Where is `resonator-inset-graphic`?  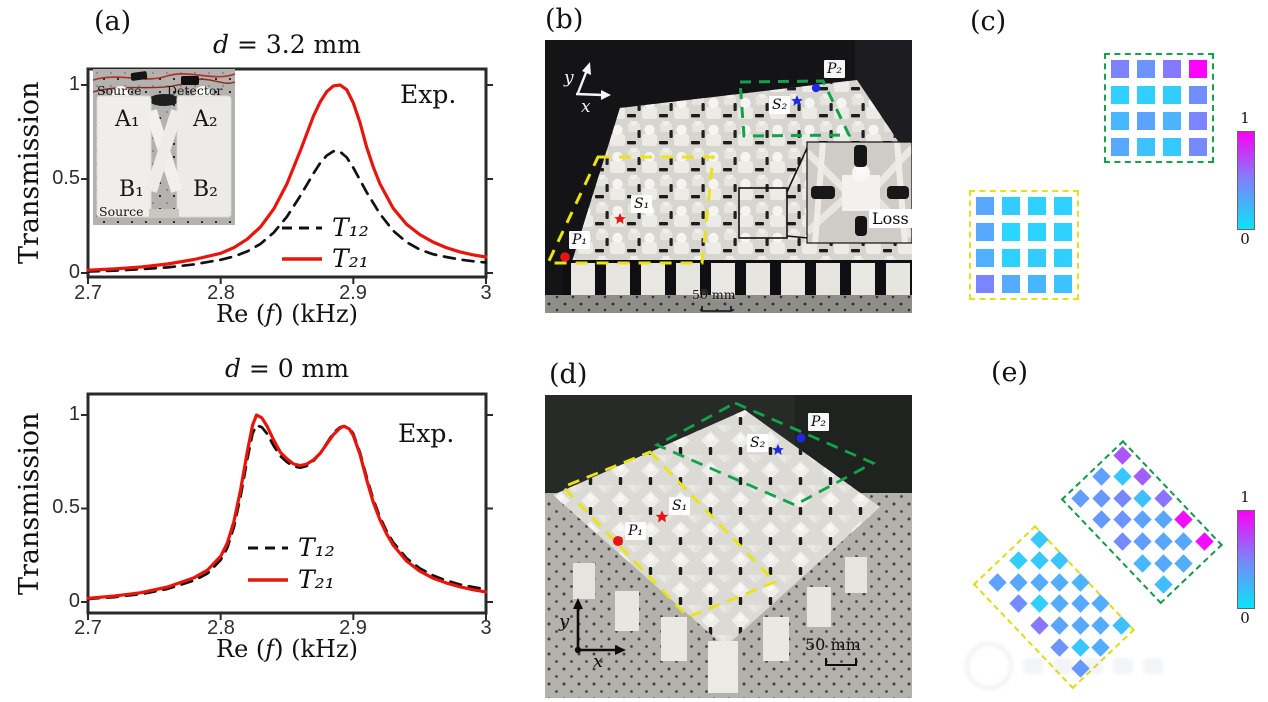 resonator-inset-graphic is located at coordinates (164, 147).